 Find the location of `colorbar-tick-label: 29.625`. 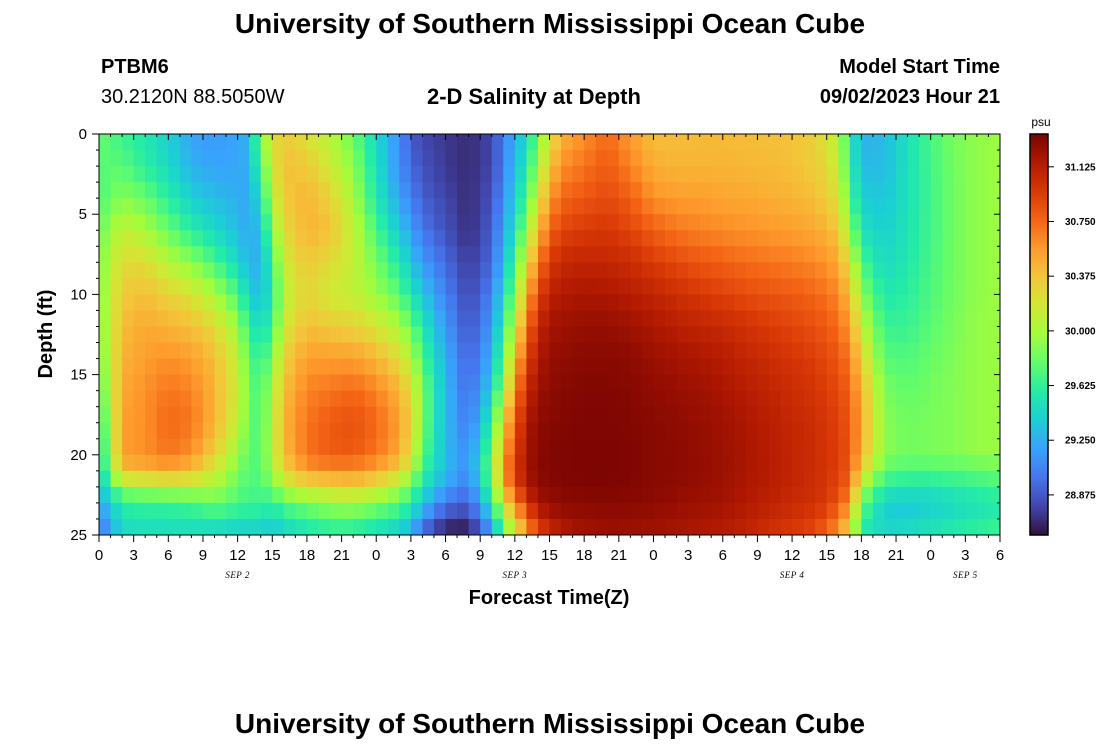

colorbar-tick-label: 29.625 is located at coordinates (1080, 386).